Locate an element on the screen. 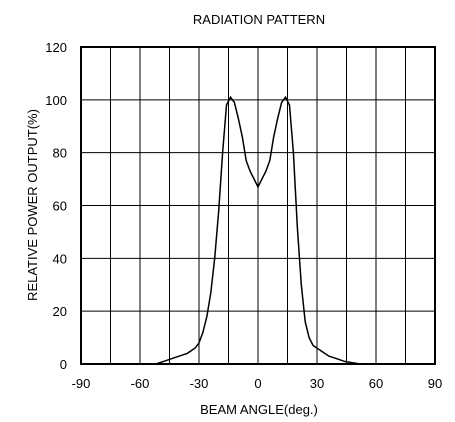  y-tick-label: 100 is located at coordinates (56, 100).